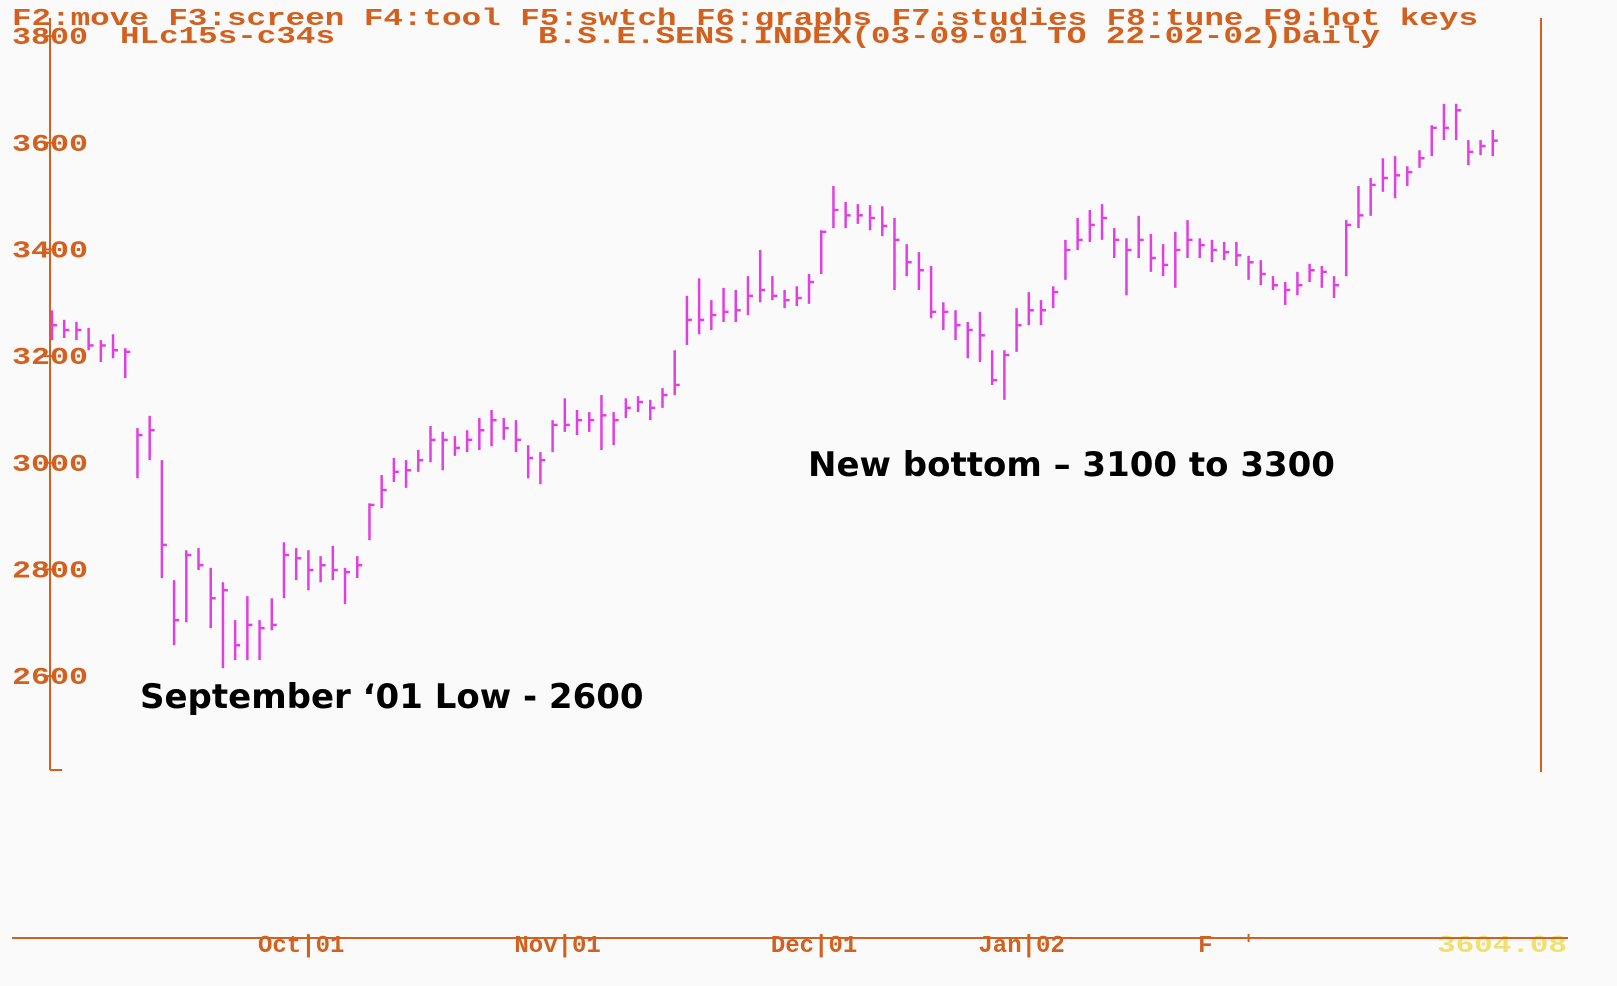 The width and height of the screenshot is (1617, 986). Describe the element at coordinates (50, 38) in the screenshot. I see `y-tick-label: 3800` at that location.